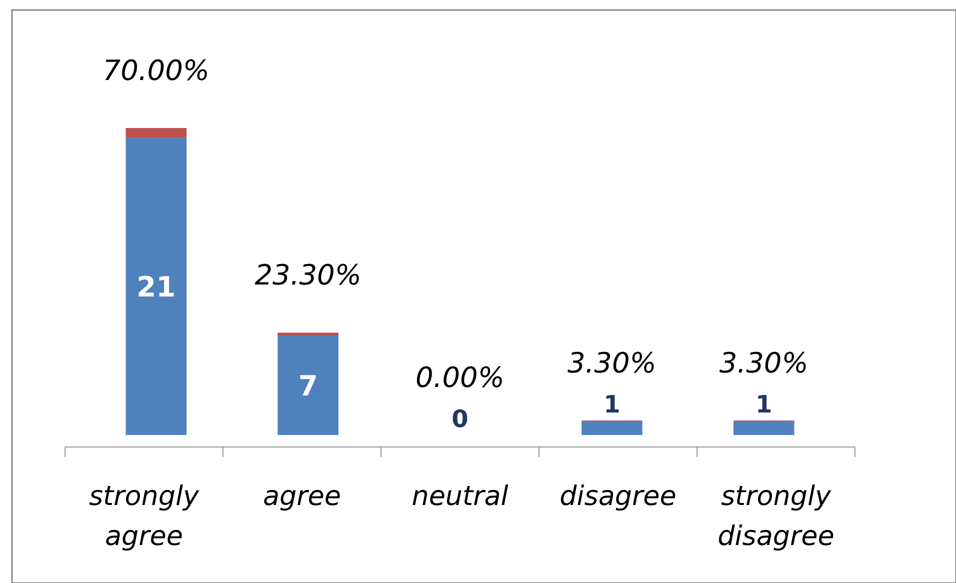 The width and height of the screenshot is (956, 583). Describe the element at coordinates (144, 516) in the screenshot. I see `x-tick-label: strongly agree` at that location.